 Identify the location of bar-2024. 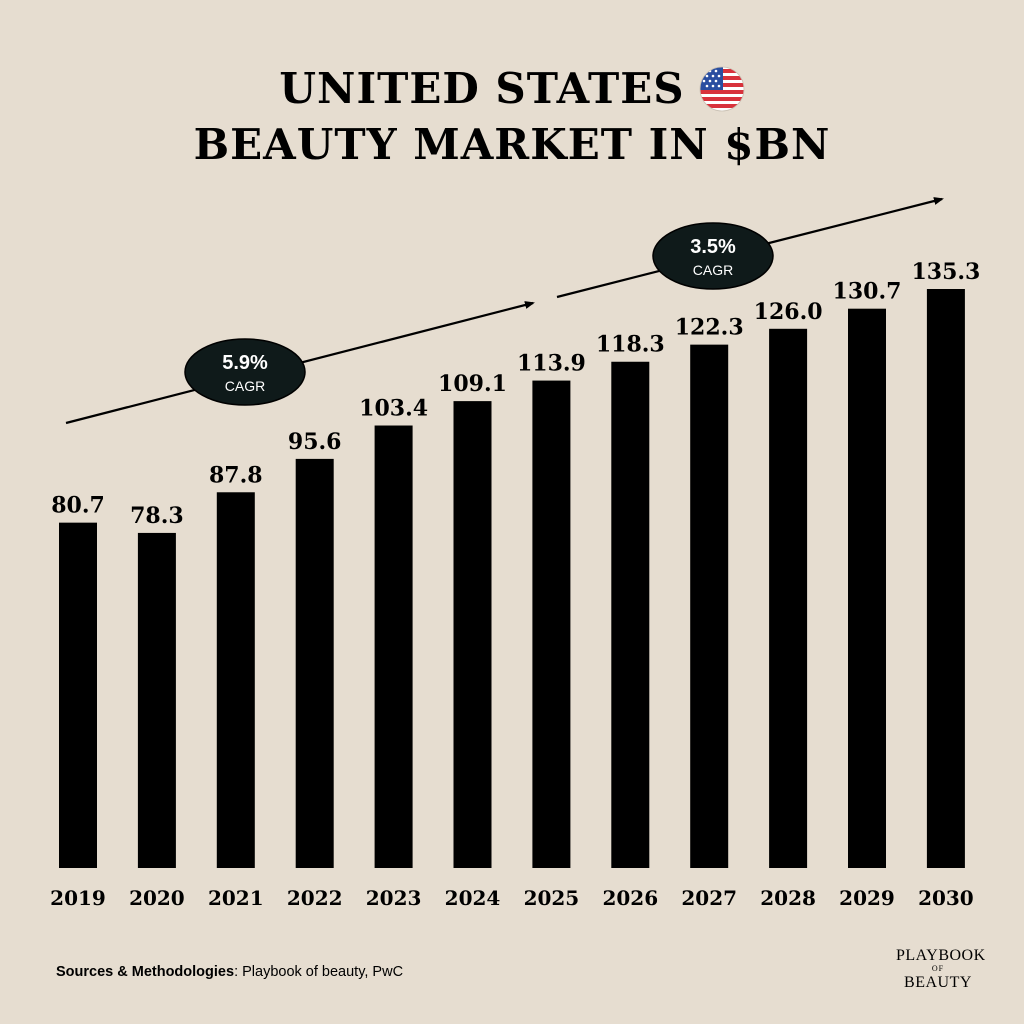
(472, 634).